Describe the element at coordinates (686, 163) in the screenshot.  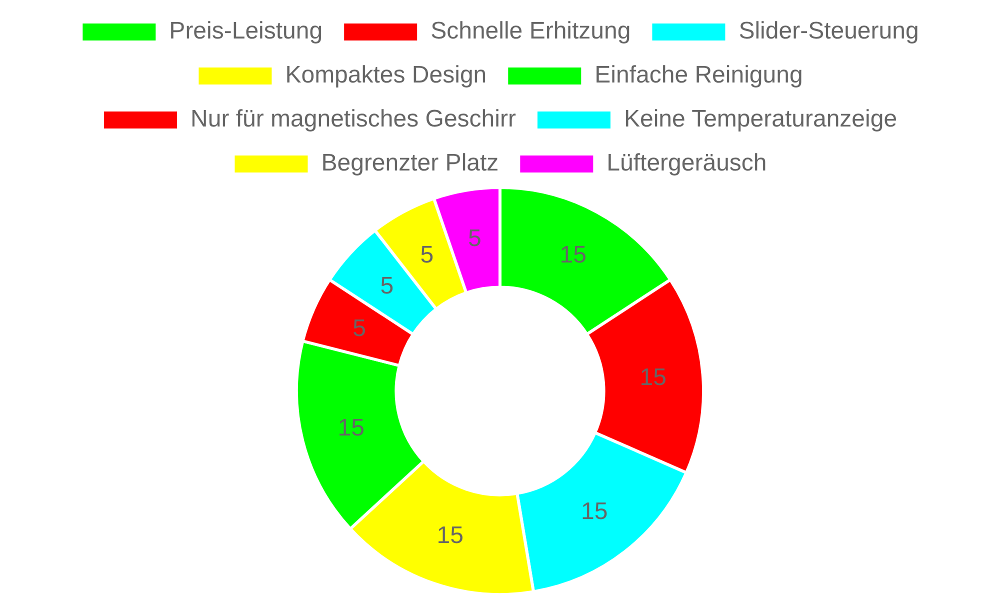
I see `legend-label: Lüftergeräusch` at that location.